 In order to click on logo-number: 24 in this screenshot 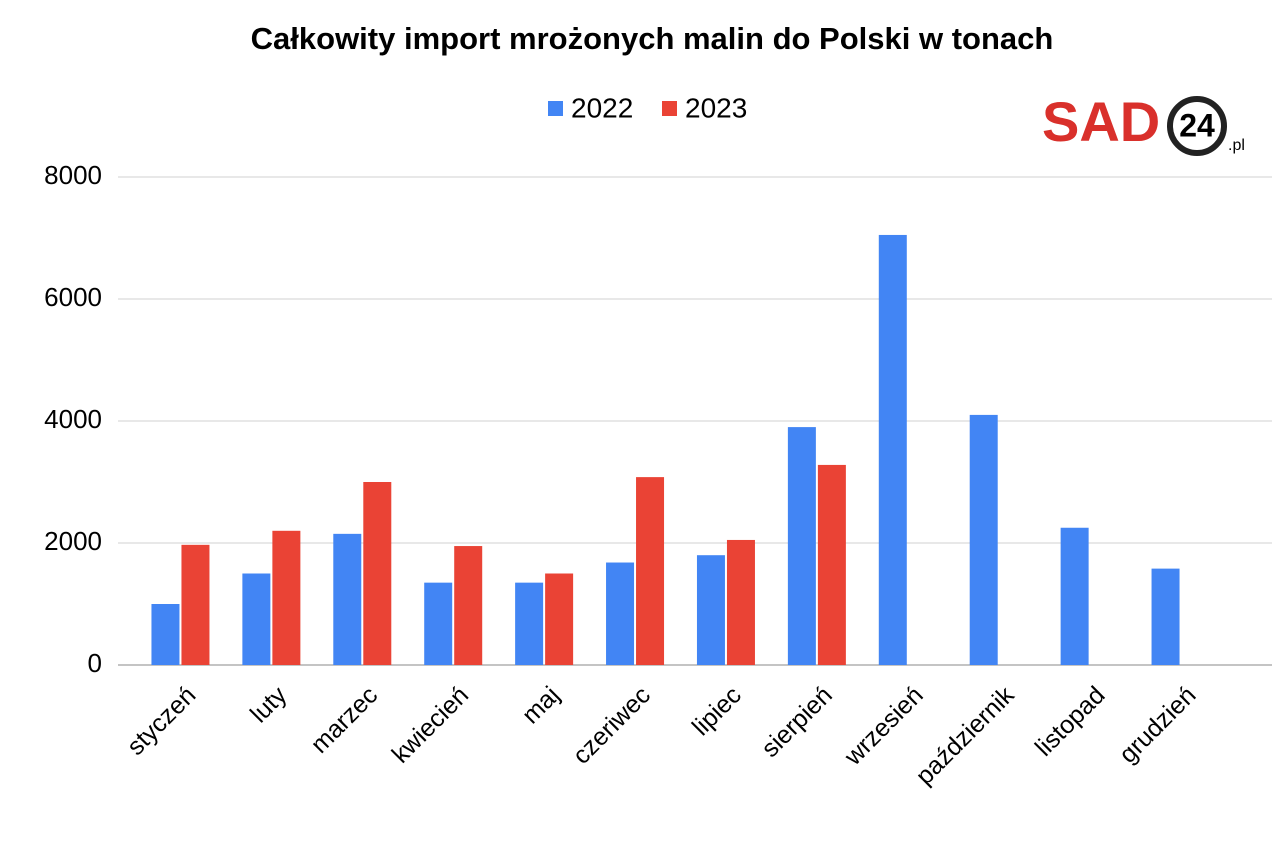, I will do `click(1197, 125)`.